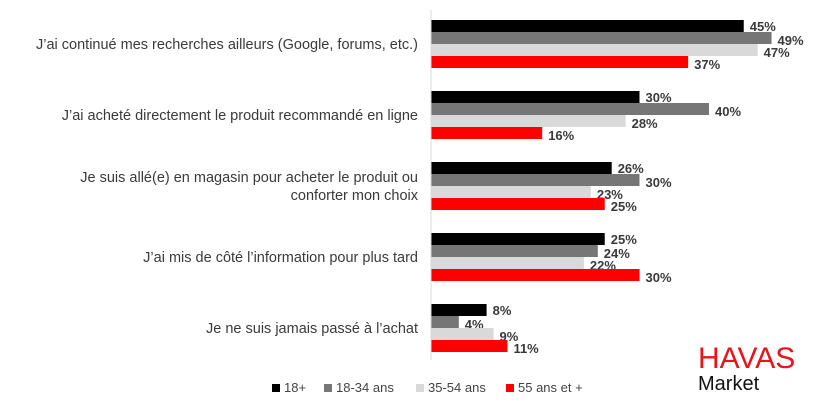  Describe the element at coordinates (707, 64) in the screenshot. I see `data-label: 37%` at that location.